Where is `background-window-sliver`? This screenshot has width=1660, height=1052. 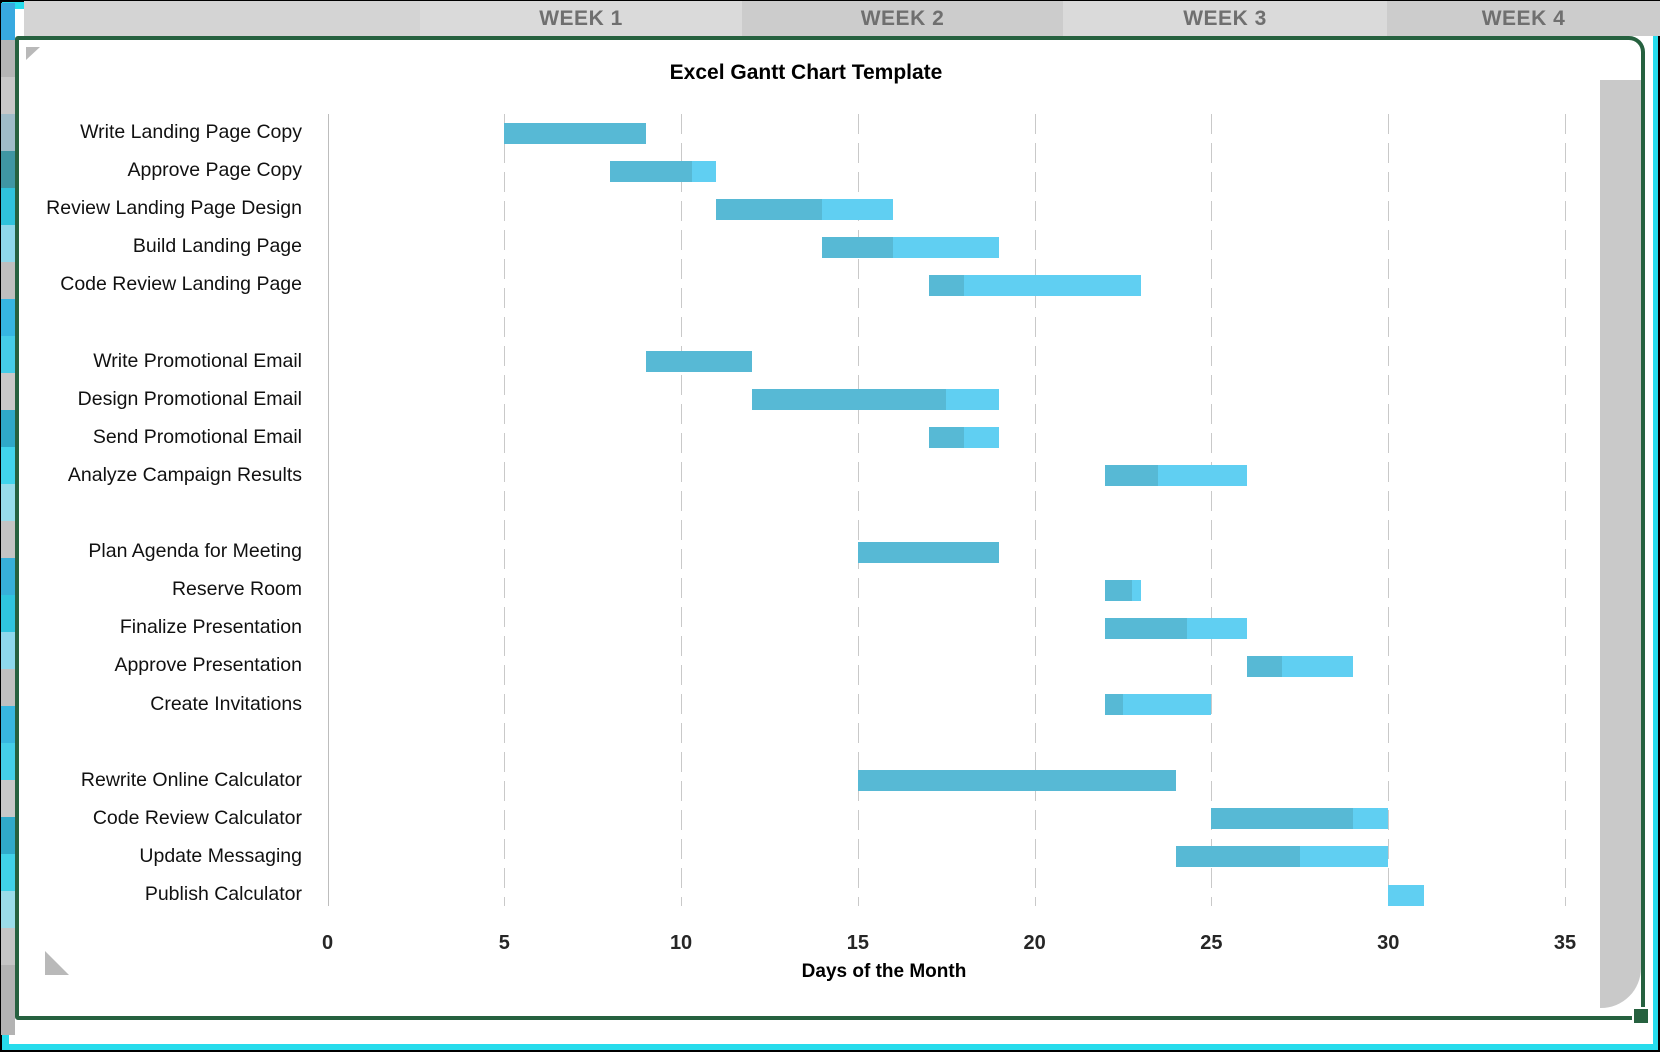 background-window-sliver is located at coordinates (8, 519).